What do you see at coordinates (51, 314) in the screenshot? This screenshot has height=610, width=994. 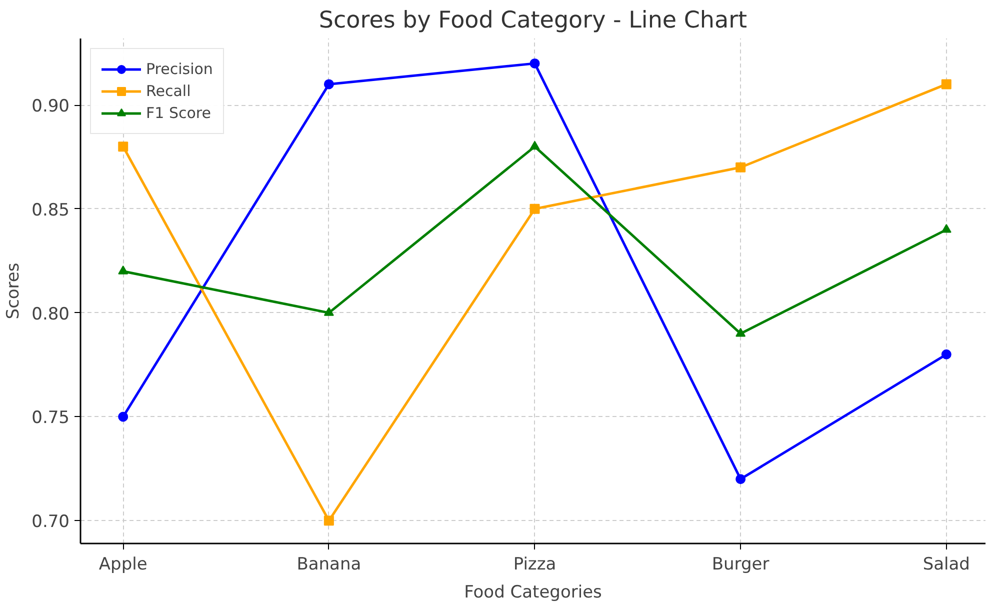 I see `y-tick-label: 0.80` at bounding box center [51, 314].